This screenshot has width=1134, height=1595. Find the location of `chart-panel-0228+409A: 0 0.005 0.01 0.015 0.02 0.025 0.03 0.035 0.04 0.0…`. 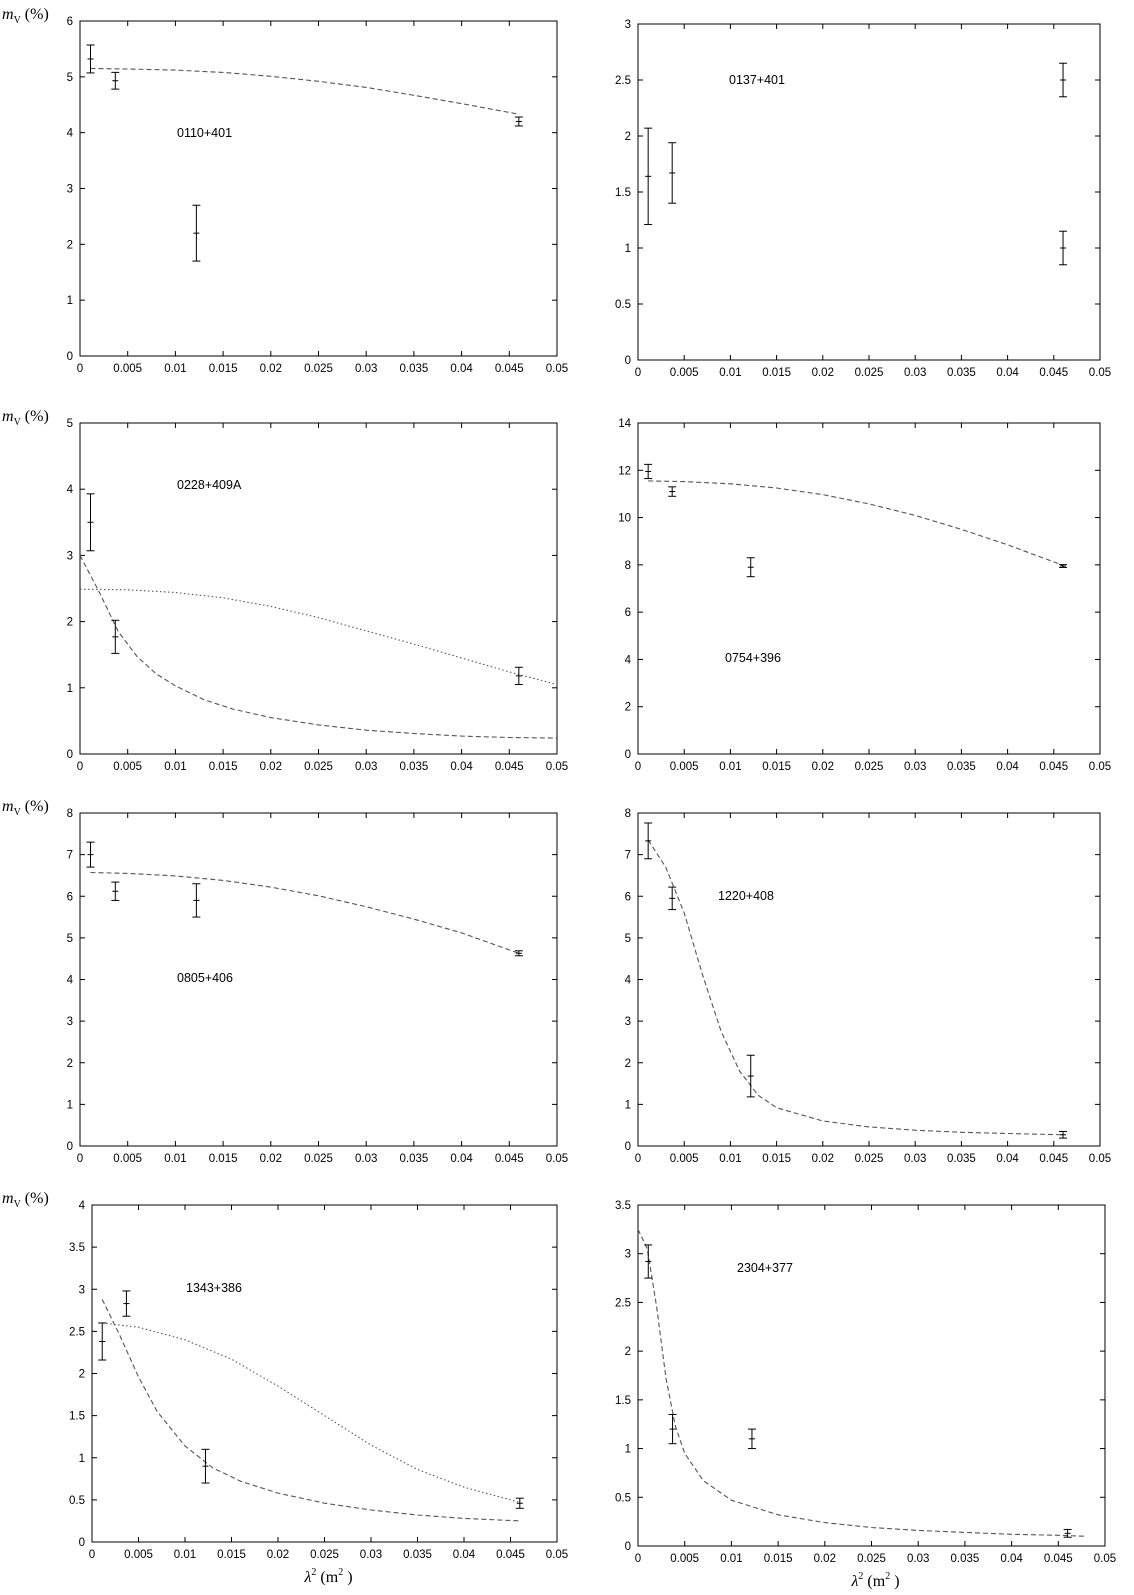

chart-panel-0228+409A: 0 0.005 0.01 0.015 0.02 0.025 0.03 0.035 0.04 0.0… is located at coordinates (285, 590).